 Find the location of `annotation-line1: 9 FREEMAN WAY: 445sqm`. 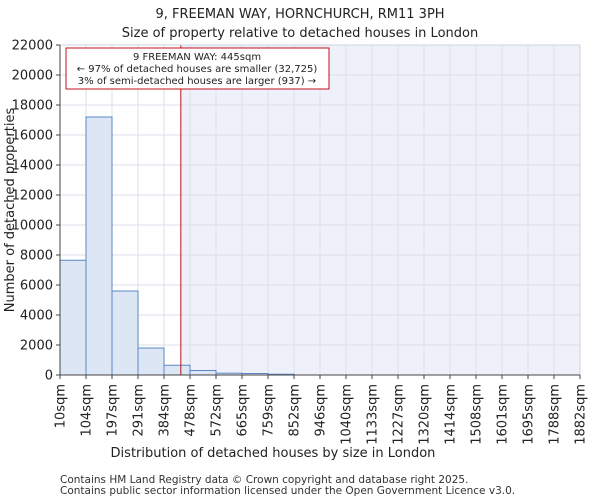

annotation-line1: 9 FREEMAN WAY: 445sqm is located at coordinates (197, 57).